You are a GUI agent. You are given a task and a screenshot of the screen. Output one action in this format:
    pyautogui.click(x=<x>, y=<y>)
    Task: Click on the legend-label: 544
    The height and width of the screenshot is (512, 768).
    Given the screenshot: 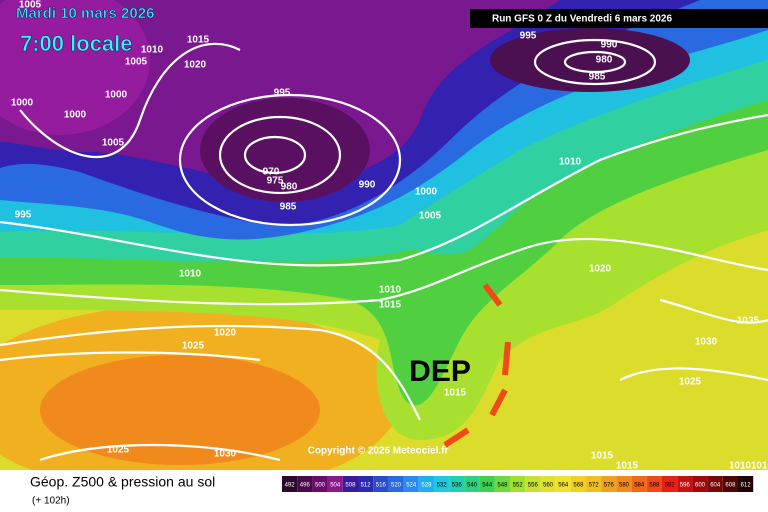 What is the action you would take?
    pyautogui.click(x=487, y=486)
    